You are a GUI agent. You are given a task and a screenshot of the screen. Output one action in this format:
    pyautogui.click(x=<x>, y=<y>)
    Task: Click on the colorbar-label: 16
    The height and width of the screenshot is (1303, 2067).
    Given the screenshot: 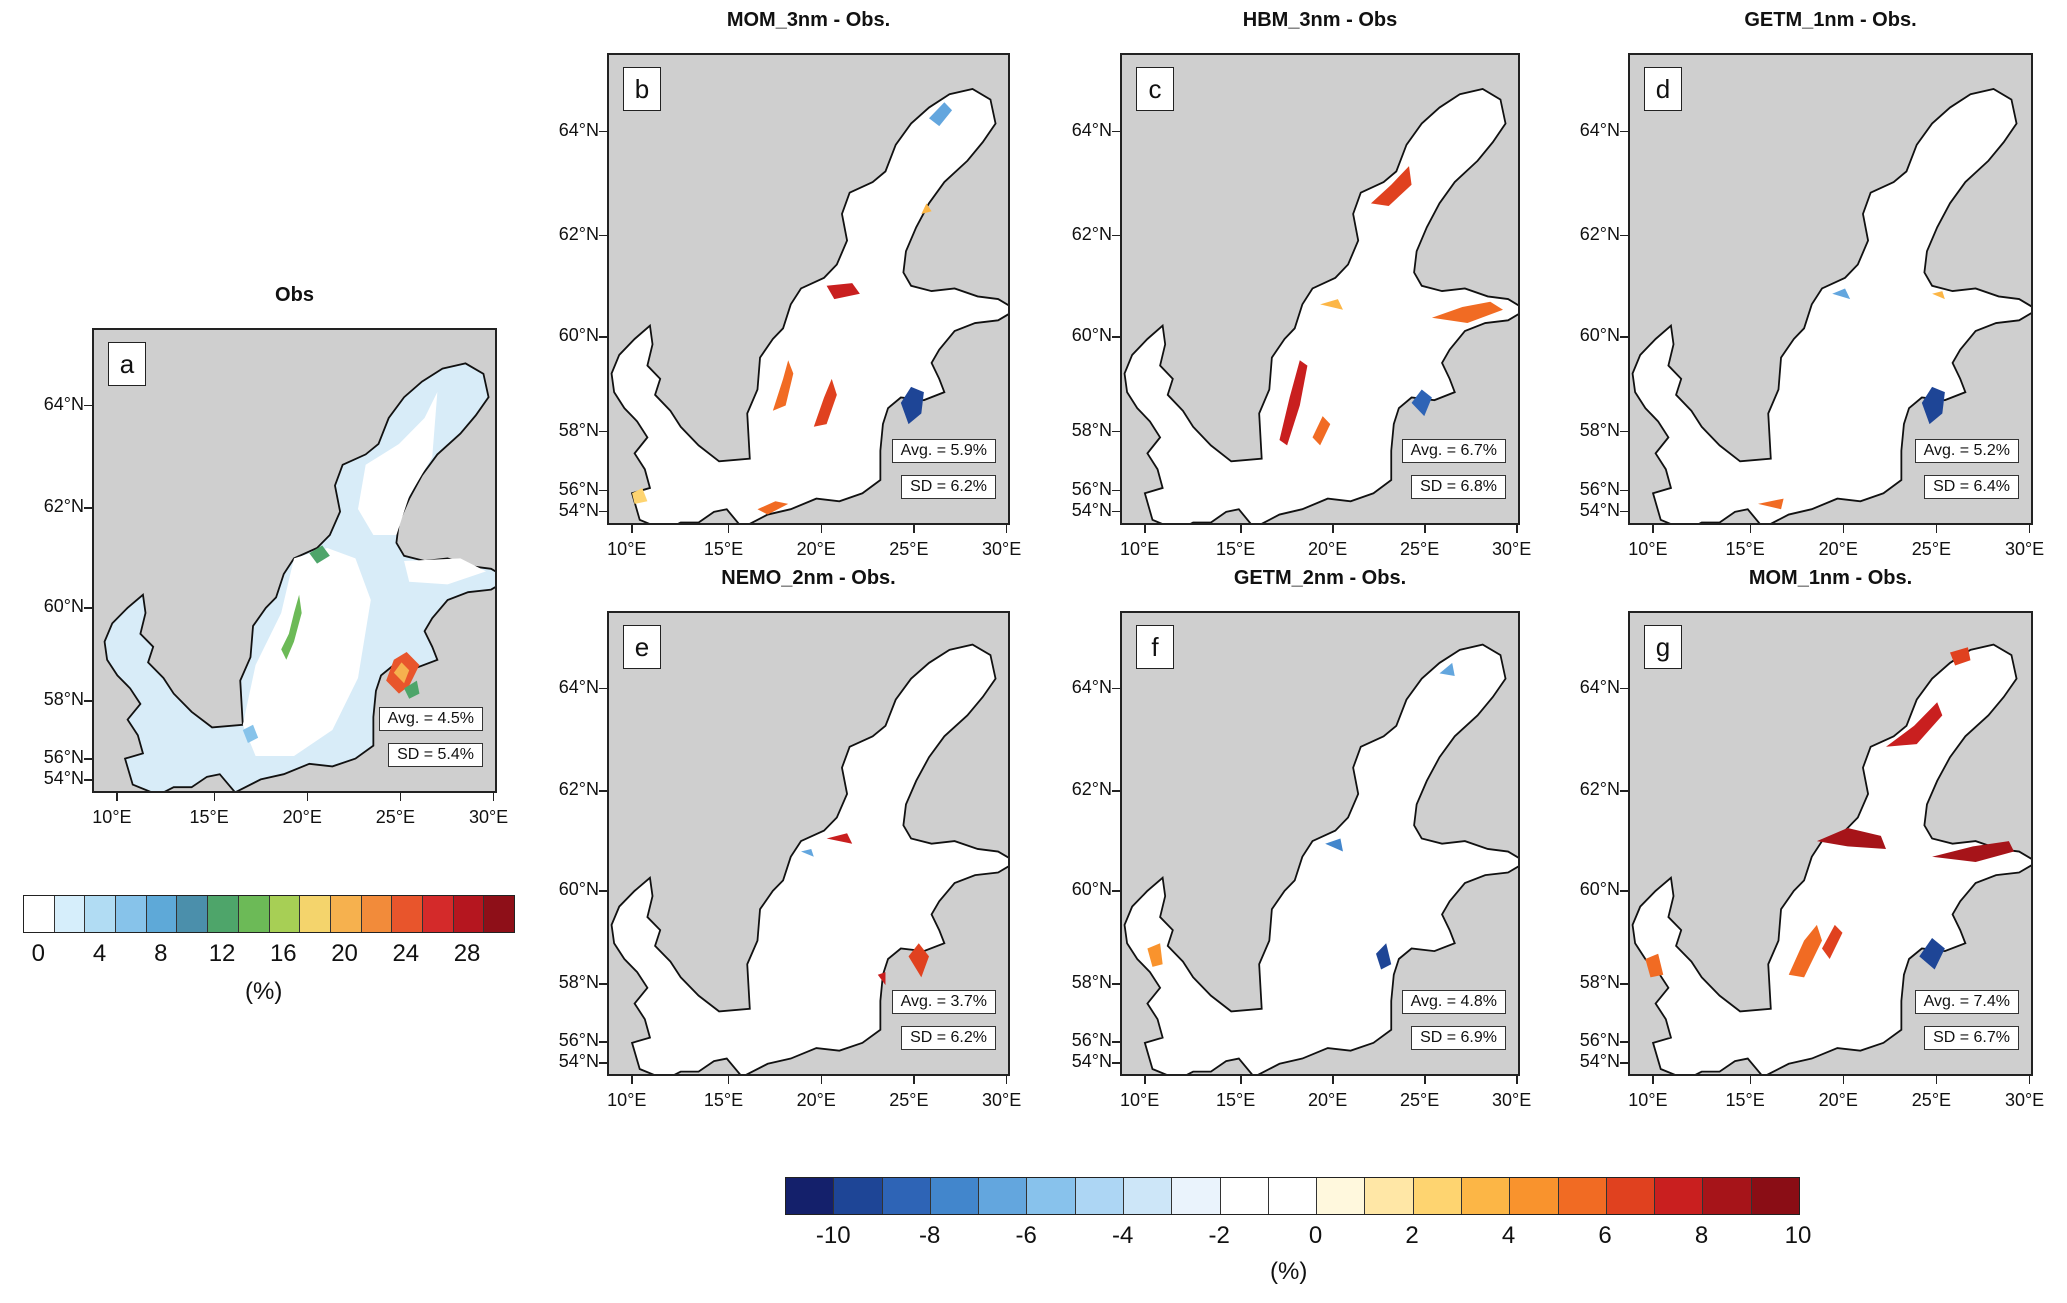 What is the action you would take?
    pyautogui.click(x=283, y=953)
    